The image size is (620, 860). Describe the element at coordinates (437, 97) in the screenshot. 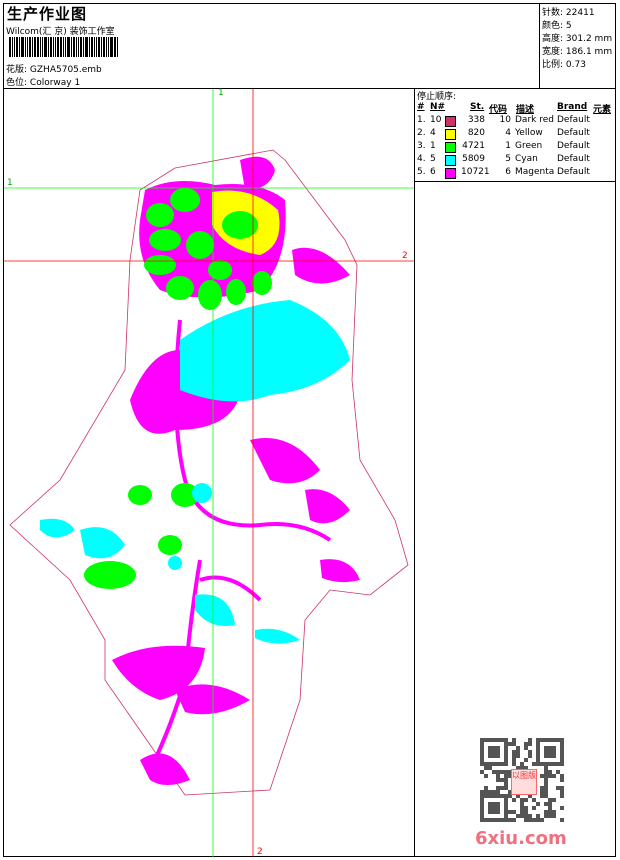

I see `stop-sequence-title: 停止顺序:` at that location.